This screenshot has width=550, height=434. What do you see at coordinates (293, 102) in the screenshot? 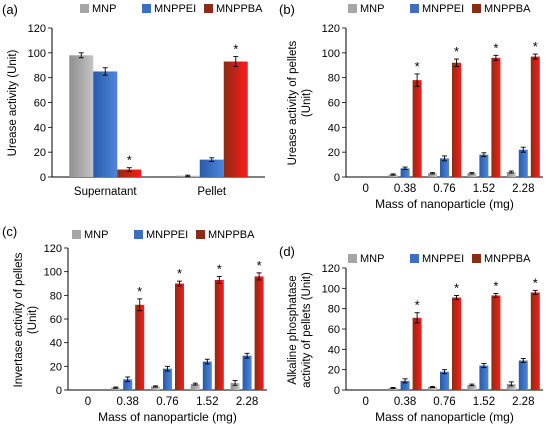
I see `y-axis-label-line: Urease activity of pellets` at bounding box center [293, 102].